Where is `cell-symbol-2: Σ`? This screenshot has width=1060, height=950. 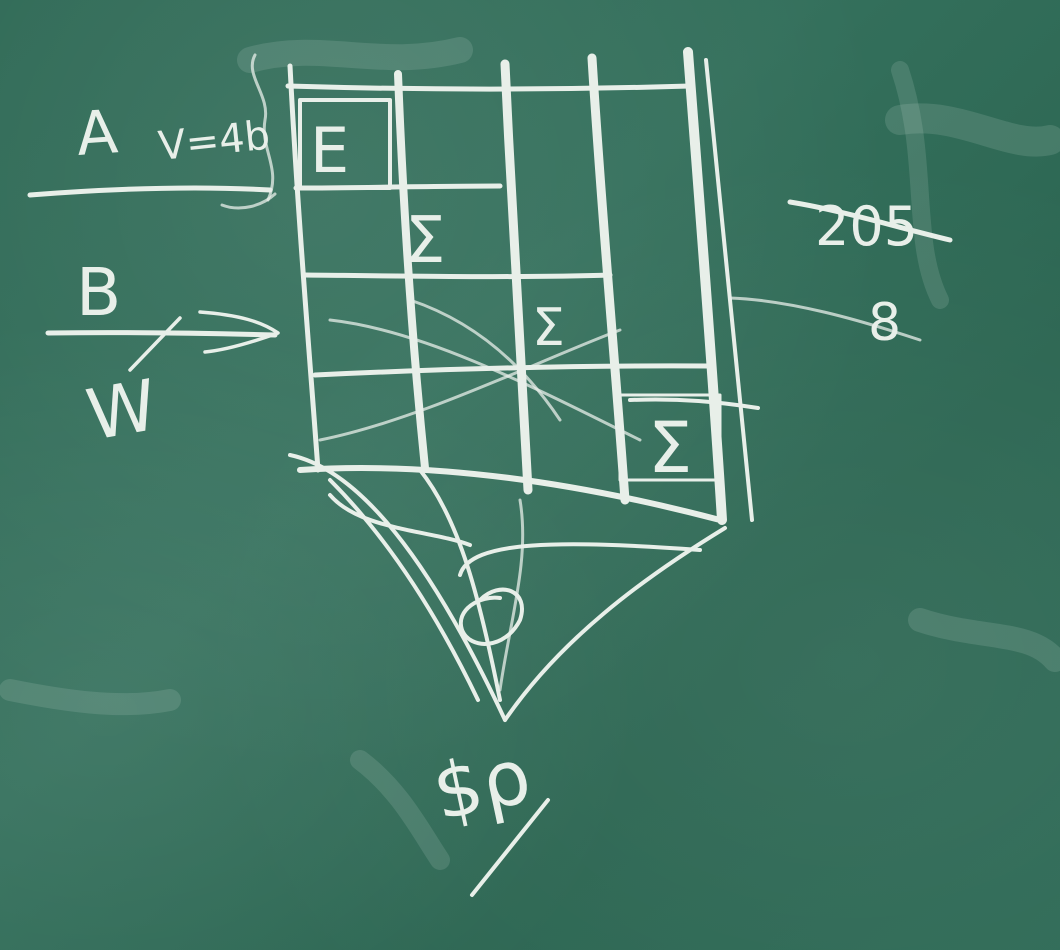
cell-symbol-2: Σ is located at coordinates (425, 241).